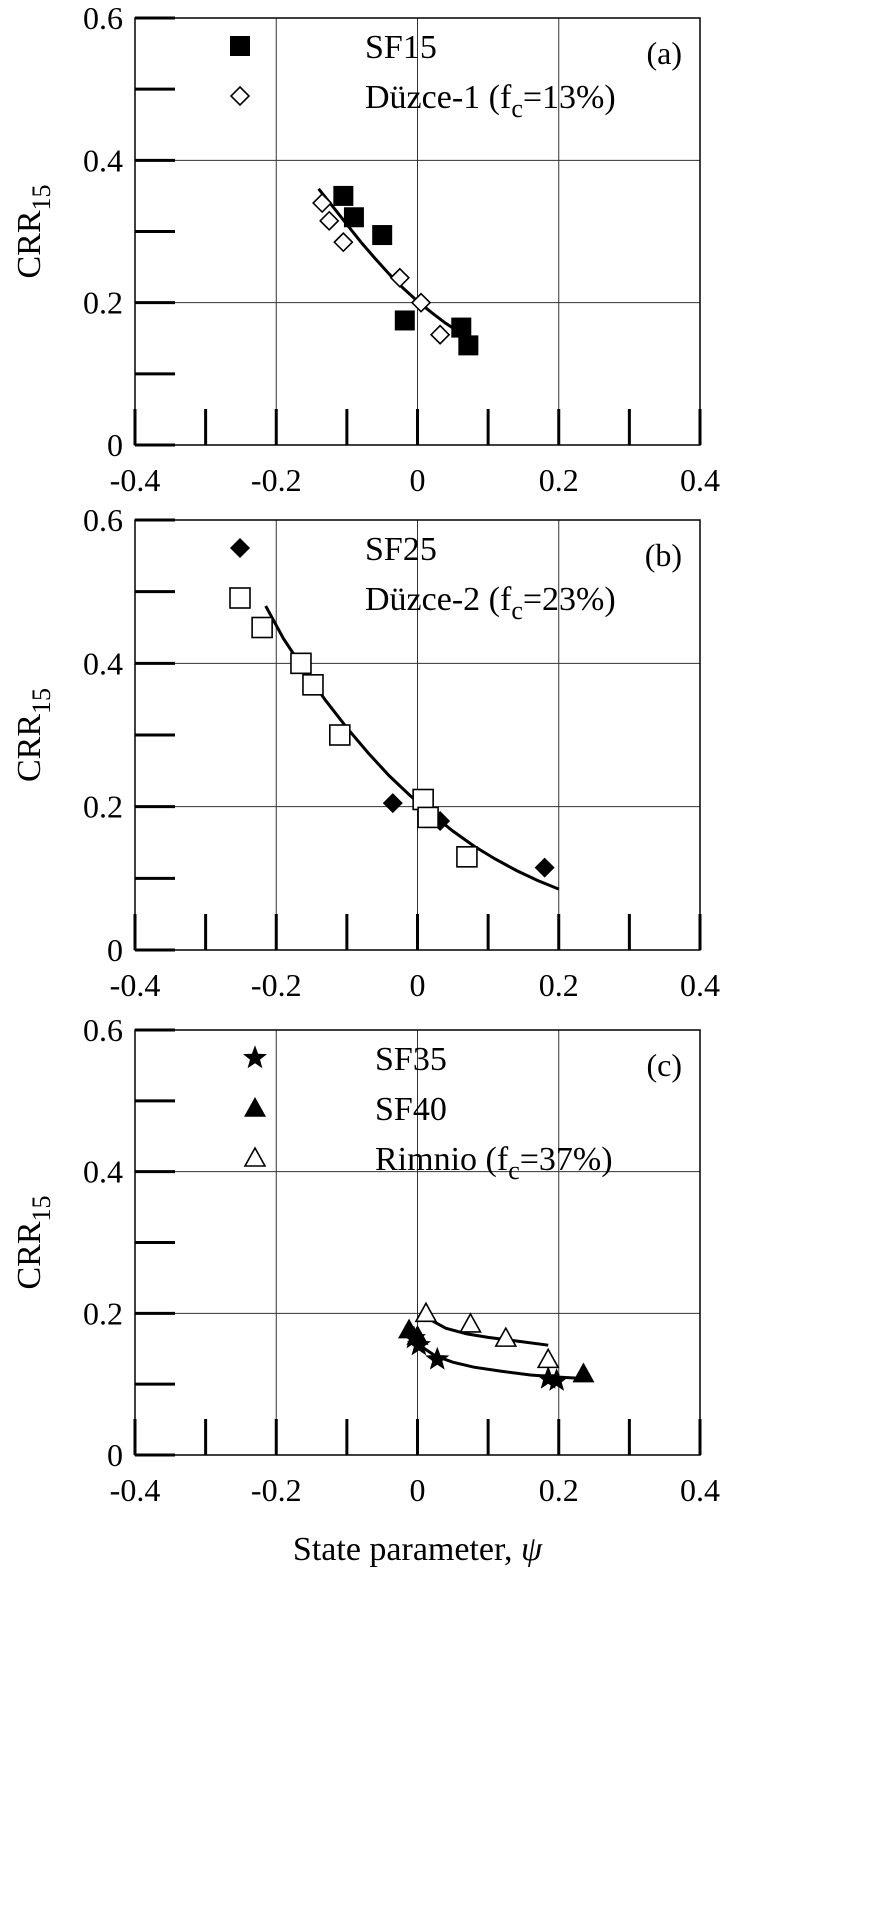 The width and height of the screenshot is (891, 1910). I want to click on legend-label: SF25, so click(401, 549).